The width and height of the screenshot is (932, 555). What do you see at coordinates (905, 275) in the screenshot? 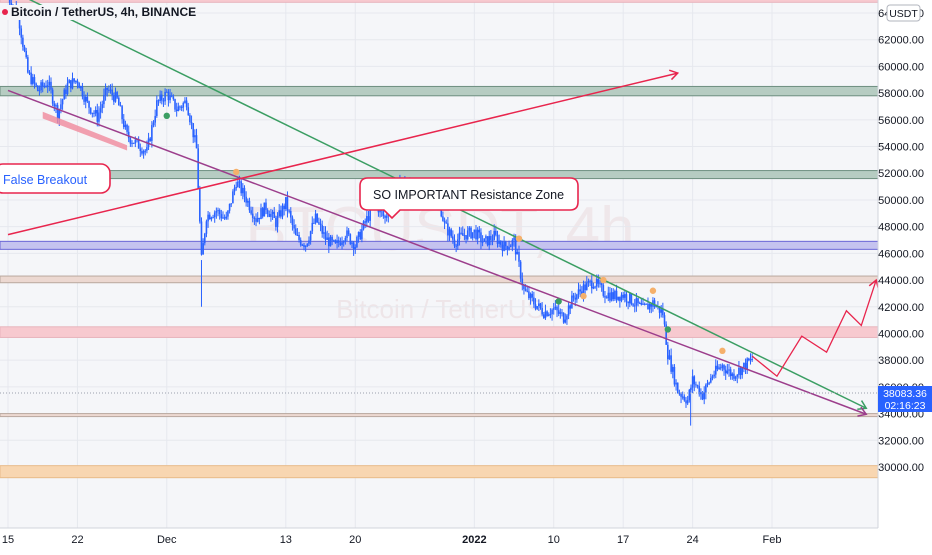
I see `price-axis` at bounding box center [905, 275].